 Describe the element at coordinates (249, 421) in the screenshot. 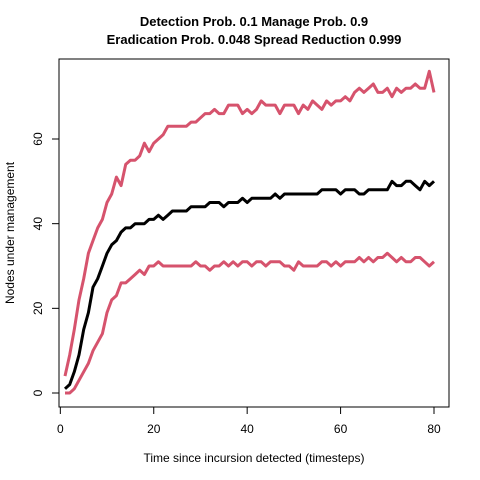

I see `x-axis: 0 20 40 60 80` at that location.